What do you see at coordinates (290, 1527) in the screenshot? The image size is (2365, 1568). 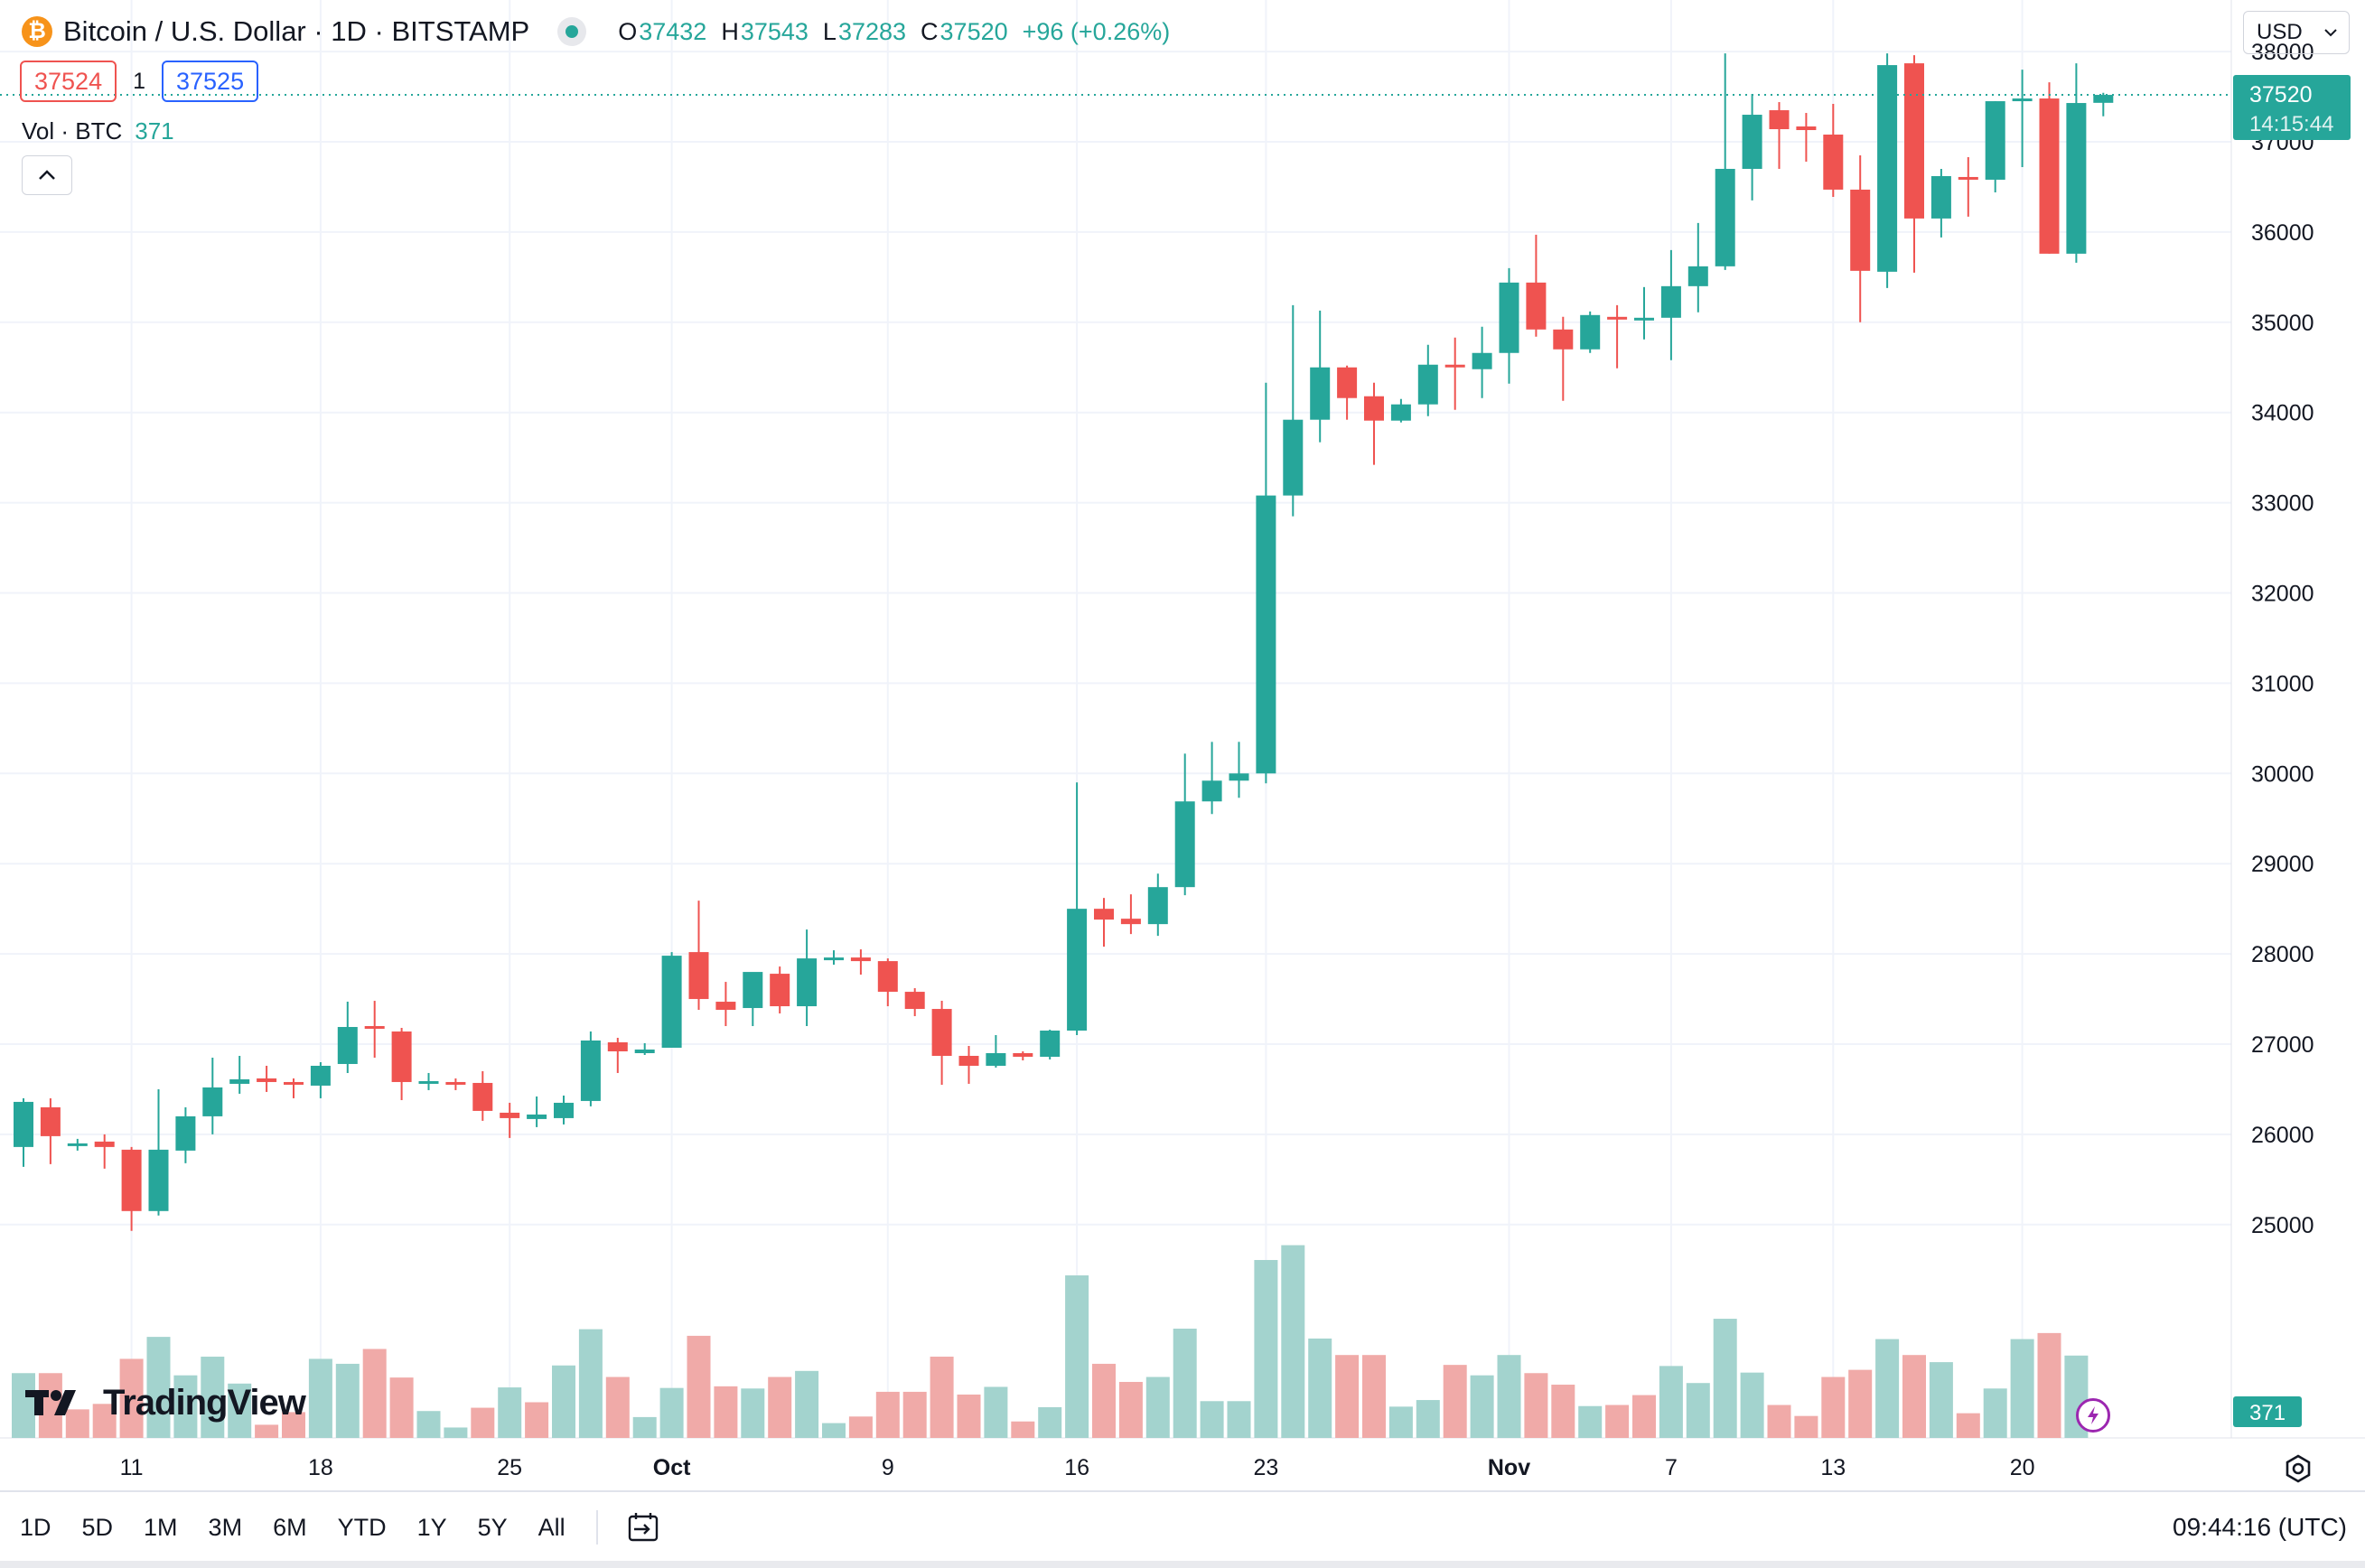 I see `range-6m-button: 6M` at bounding box center [290, 1527].